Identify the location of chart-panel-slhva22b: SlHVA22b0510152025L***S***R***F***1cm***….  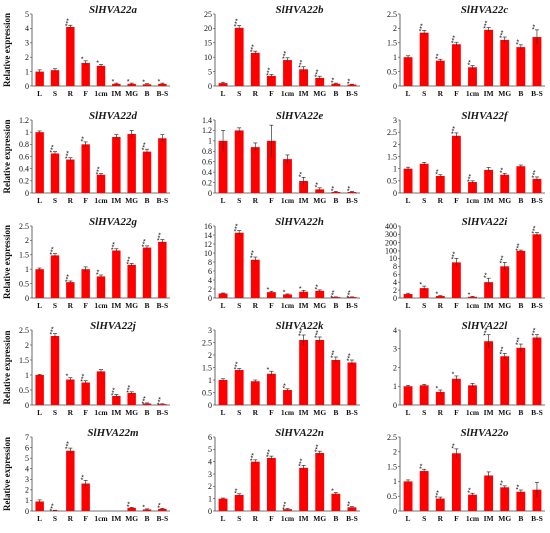
(282, 51).